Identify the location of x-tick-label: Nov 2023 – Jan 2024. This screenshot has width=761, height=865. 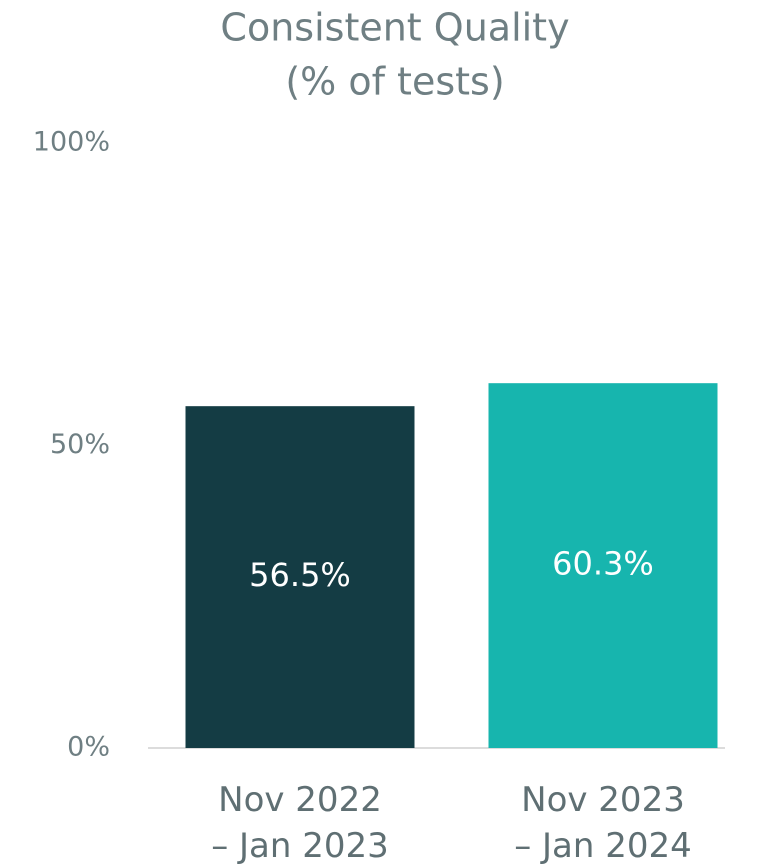
(603, 822).